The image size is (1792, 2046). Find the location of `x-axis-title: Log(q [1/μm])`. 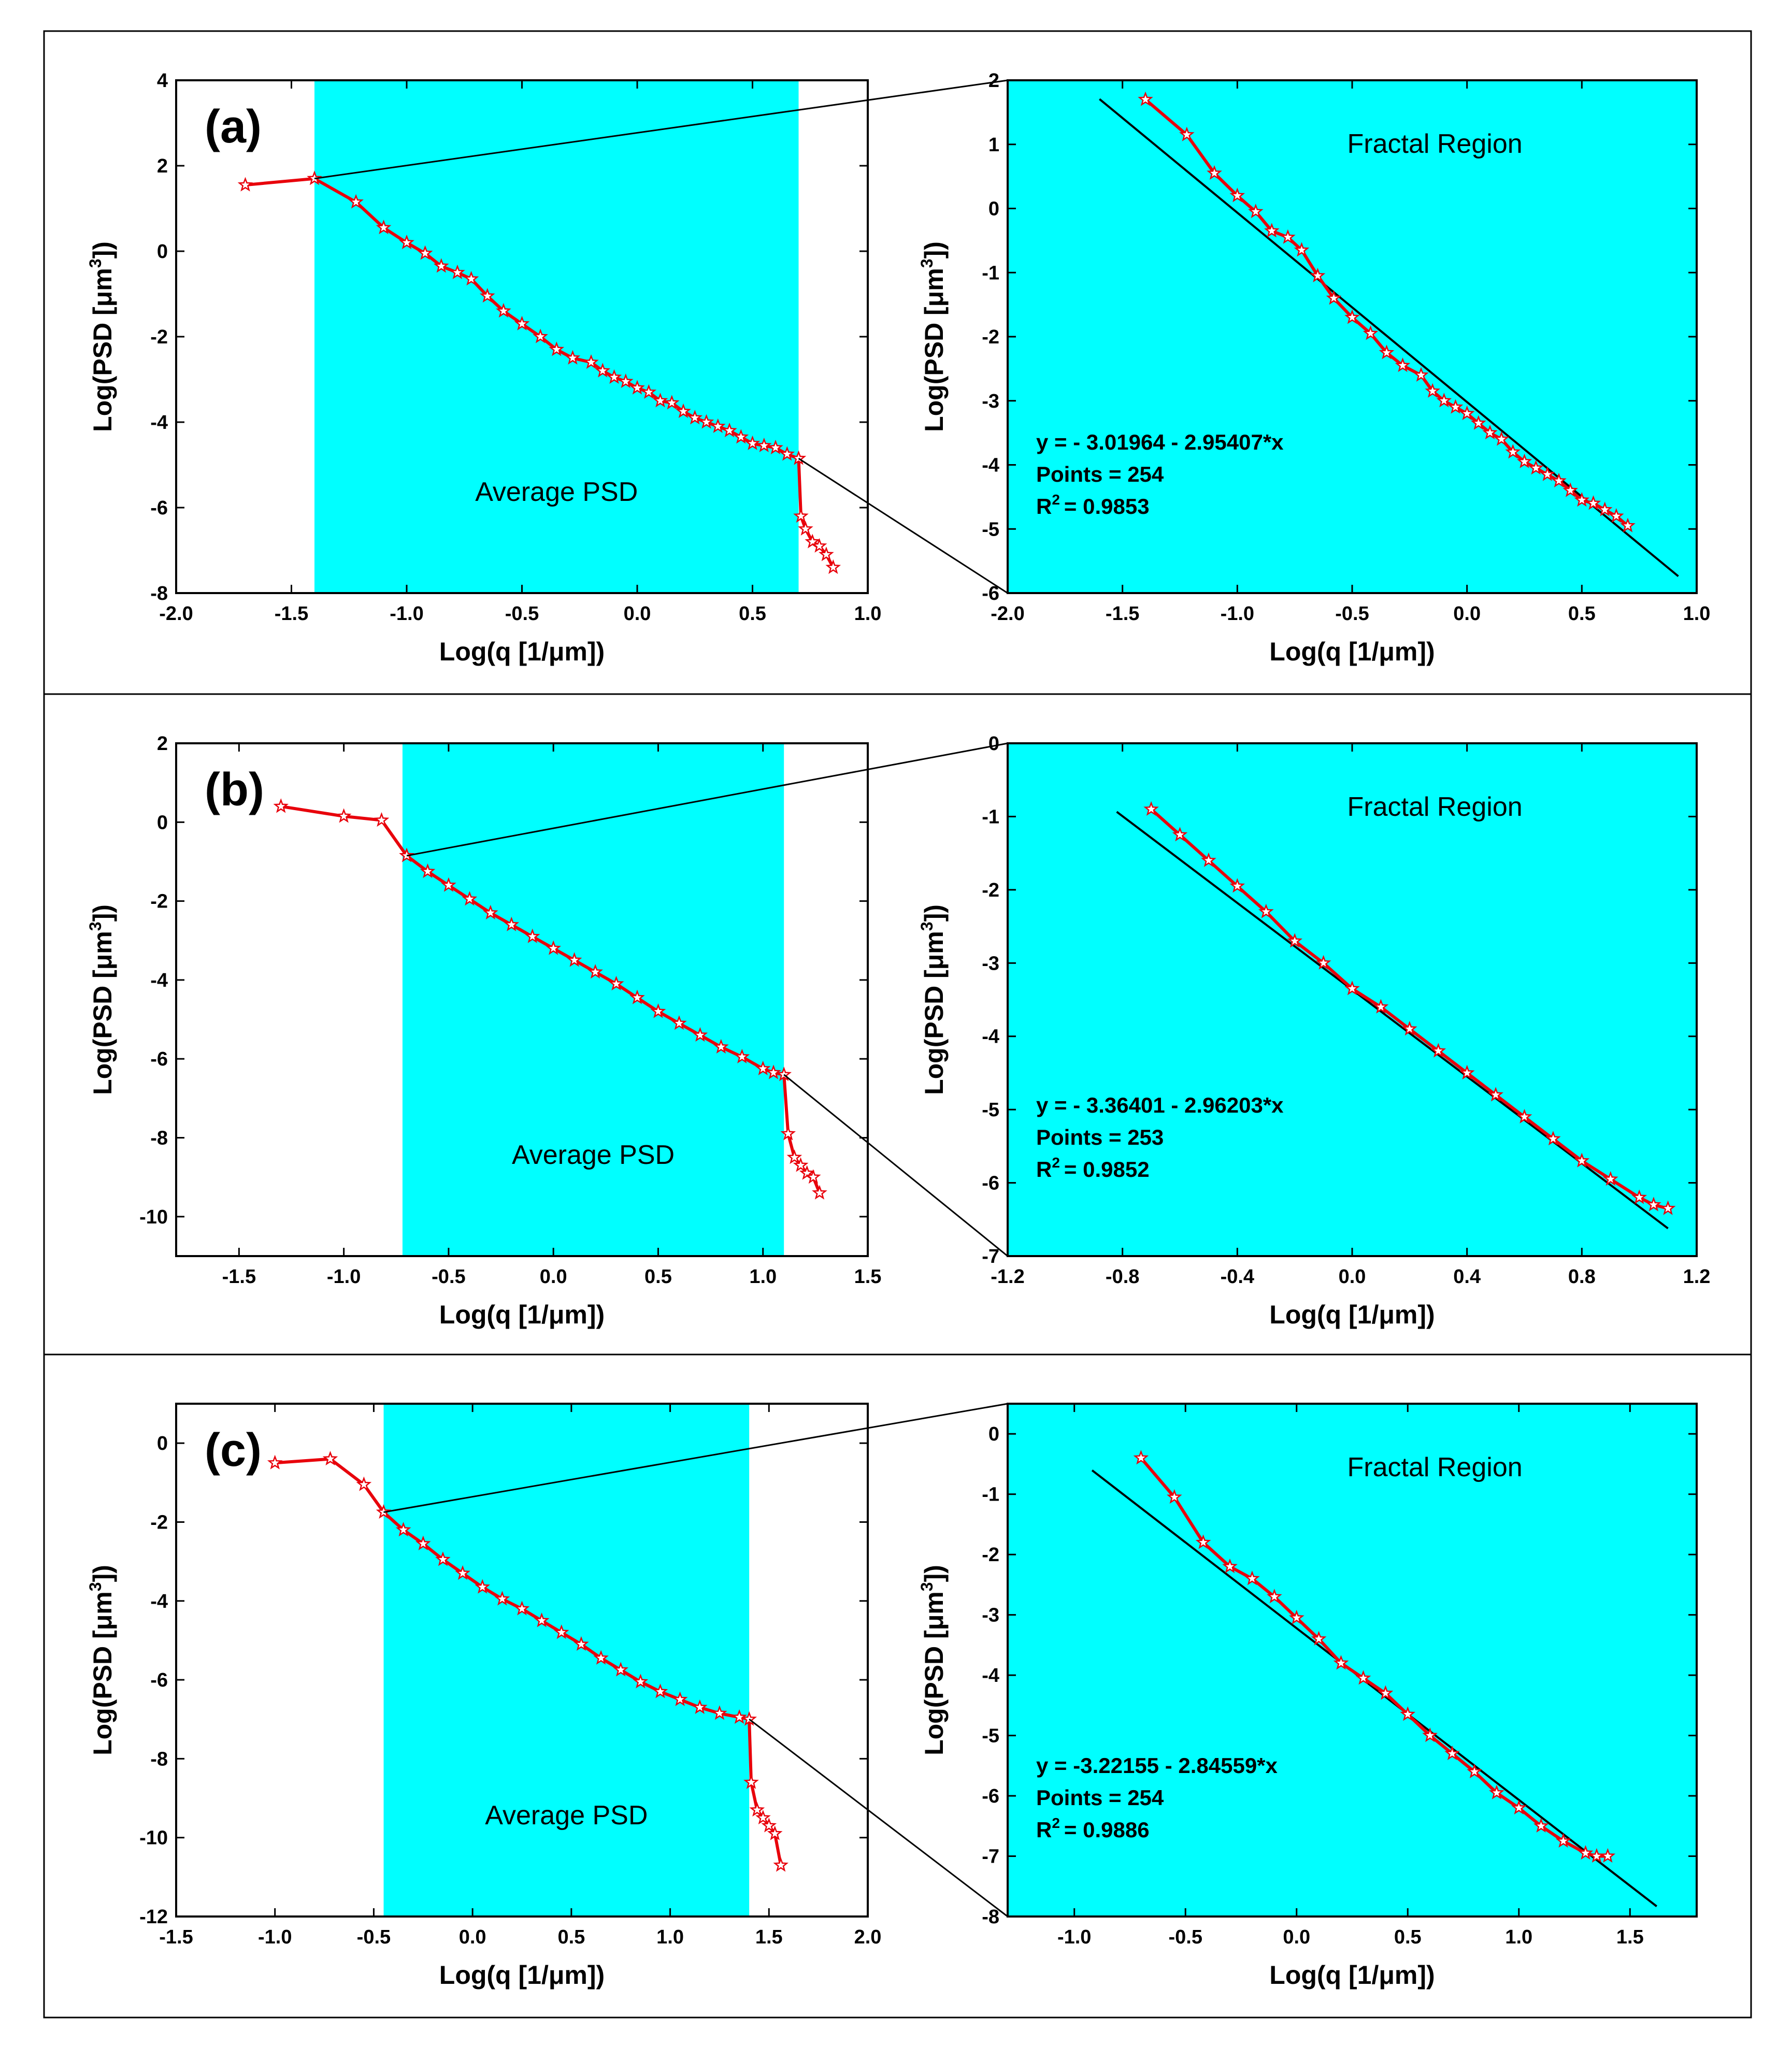

x-axis-title: Log(q [1/μm]) is located at coordinates (522, 651).